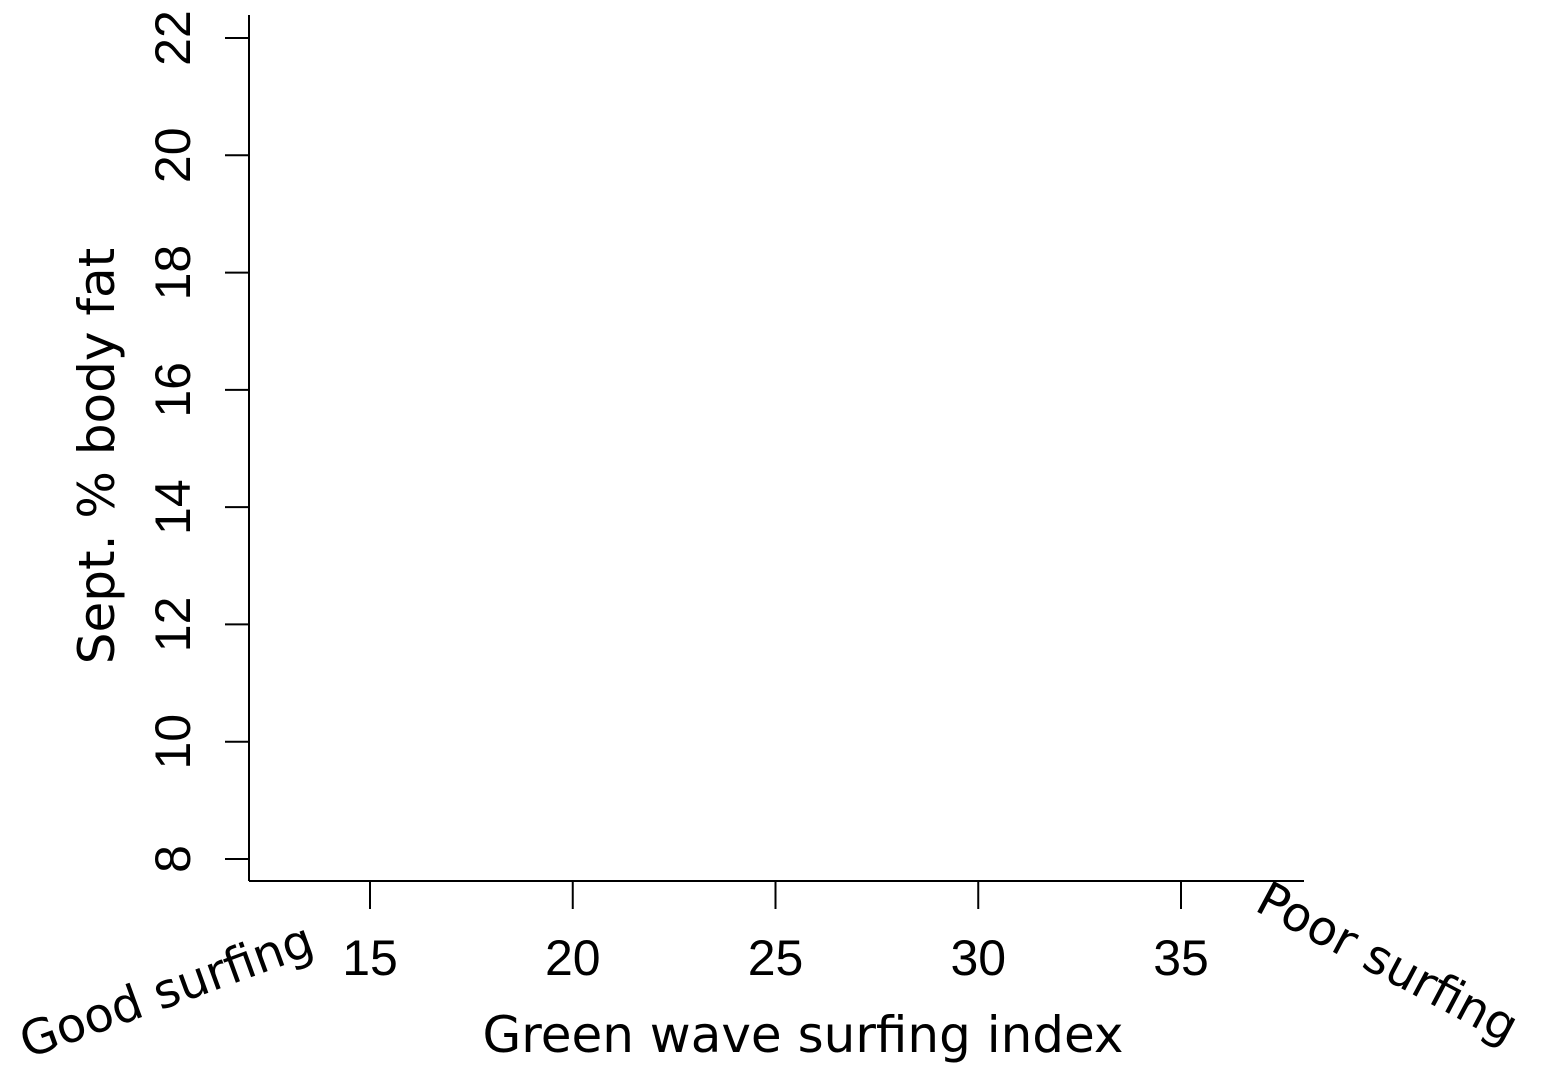  What do you see at coordinates (1388, 963) in the screenshot?
I see `poor-surfing-annotation: Poor surfing` at bounding box center [1388, 963].